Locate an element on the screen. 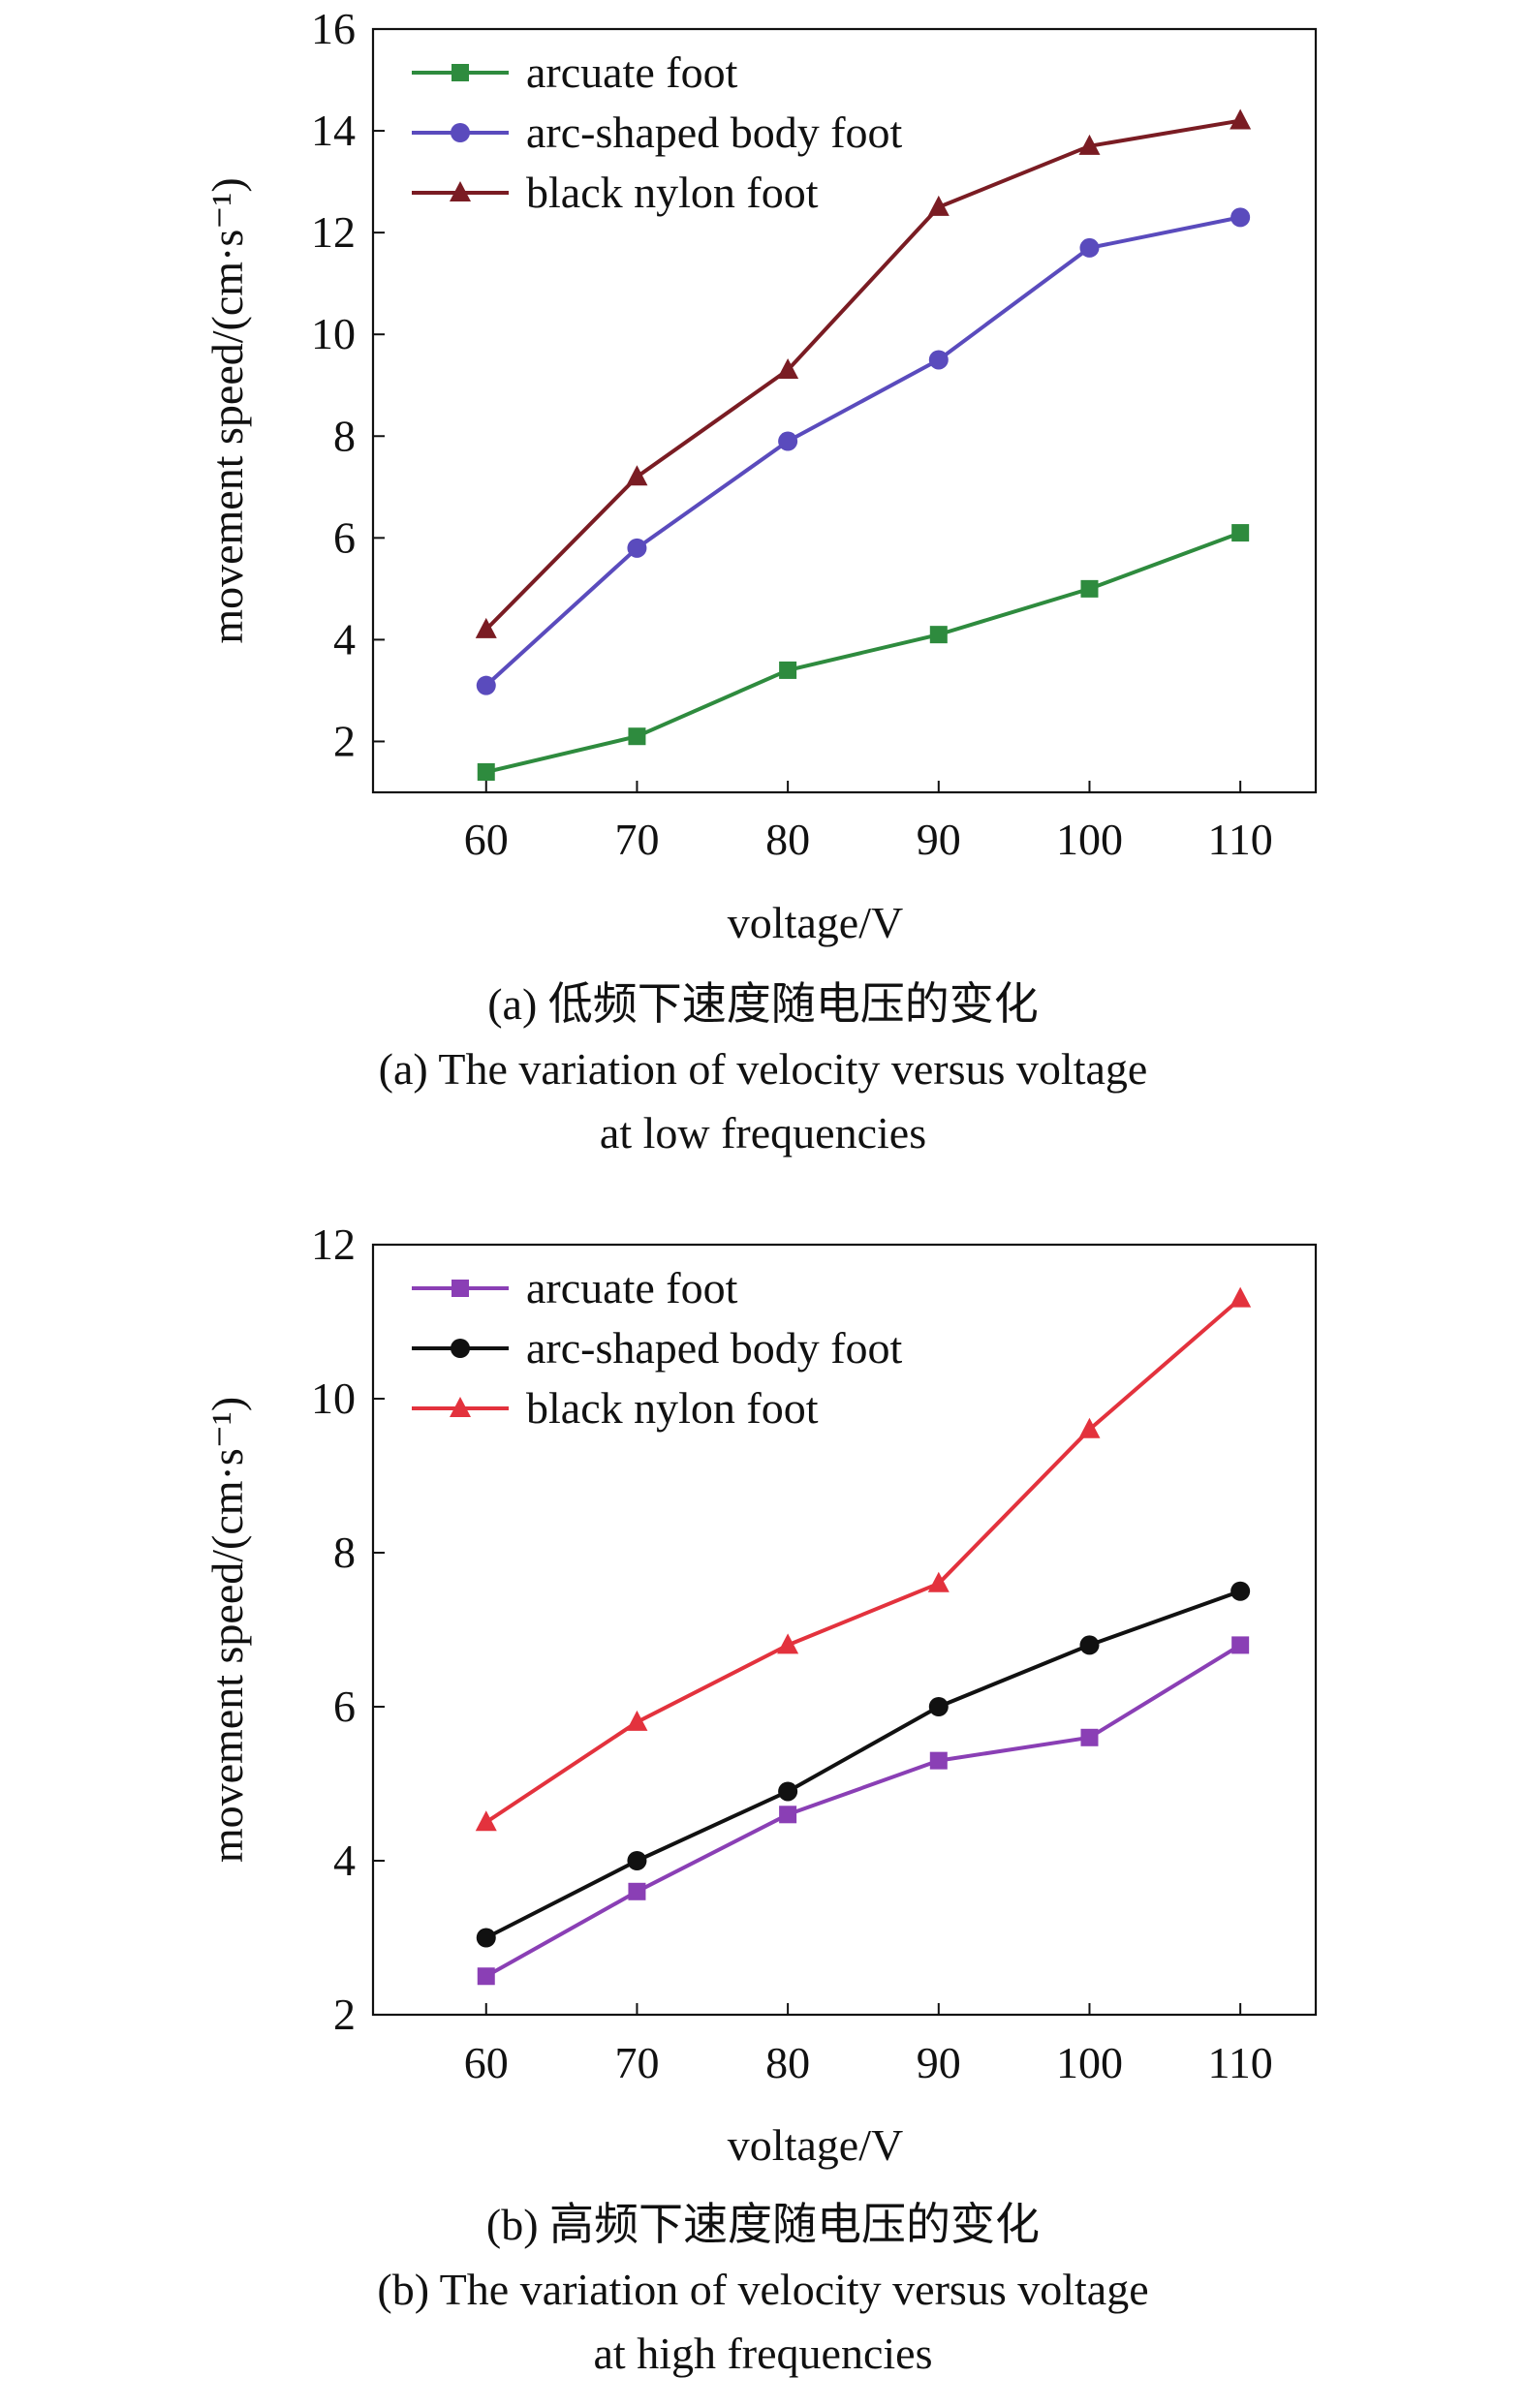 The width and height of the screenshot is (1526, 2408). x-tick-label-a-60: 60 is located at coordinates (486, 839).